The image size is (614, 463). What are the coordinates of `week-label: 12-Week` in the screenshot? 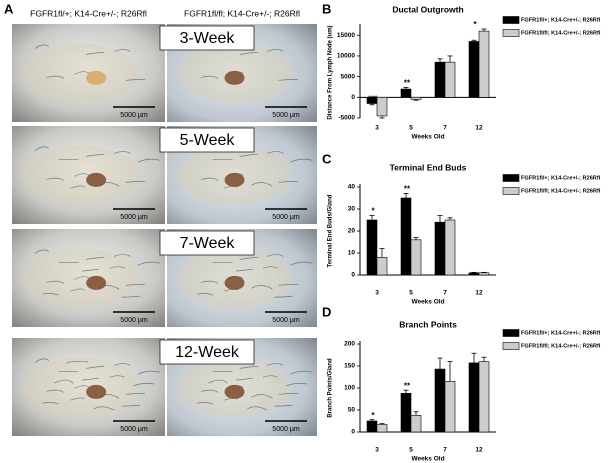 It's located at (207, 352).